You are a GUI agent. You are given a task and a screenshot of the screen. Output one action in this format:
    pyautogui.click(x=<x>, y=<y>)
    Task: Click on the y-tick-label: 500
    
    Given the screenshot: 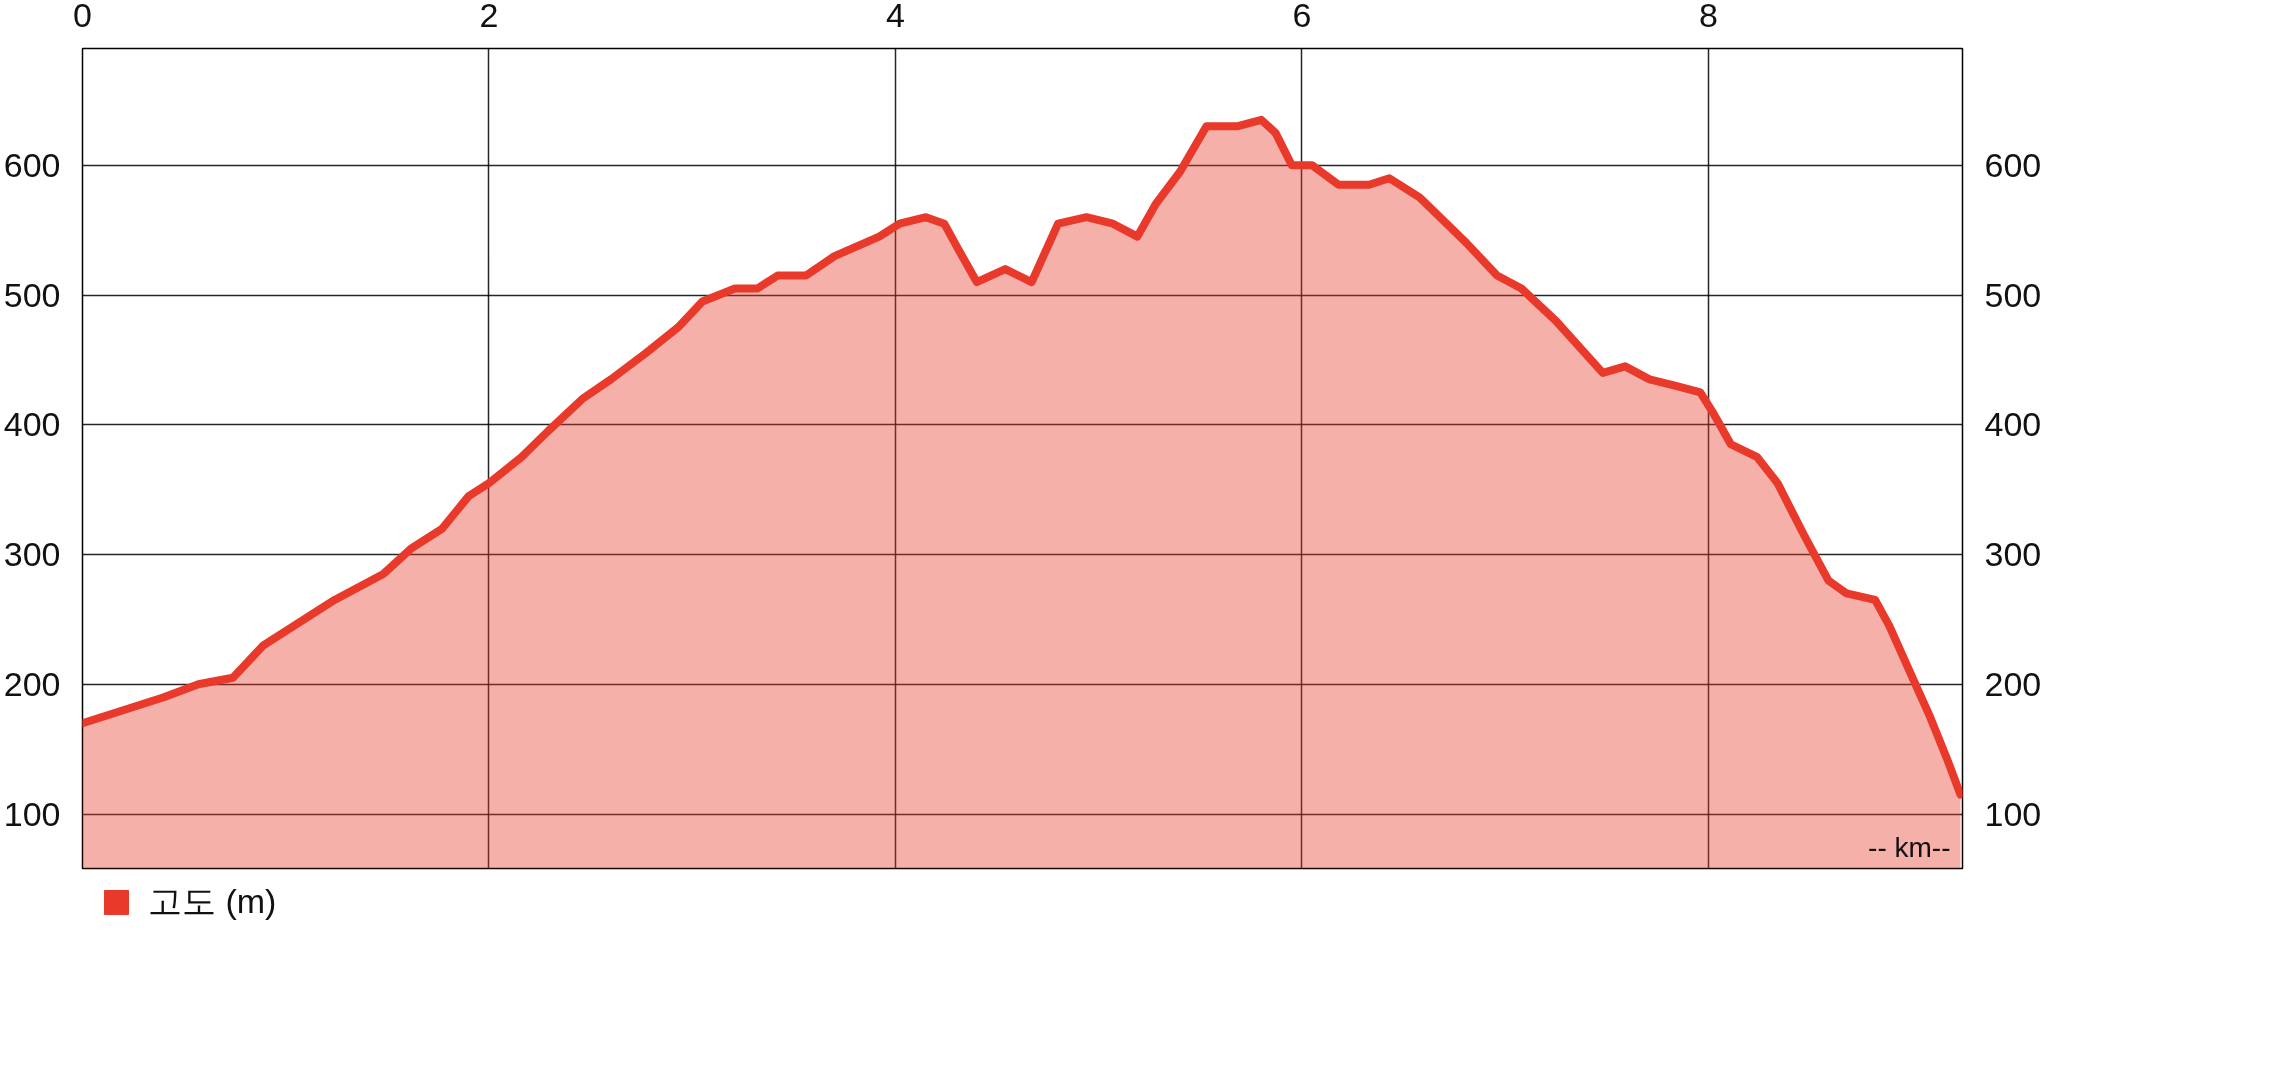 What is the action you would take?
    pyautogui.click(x=32, y=294)
    